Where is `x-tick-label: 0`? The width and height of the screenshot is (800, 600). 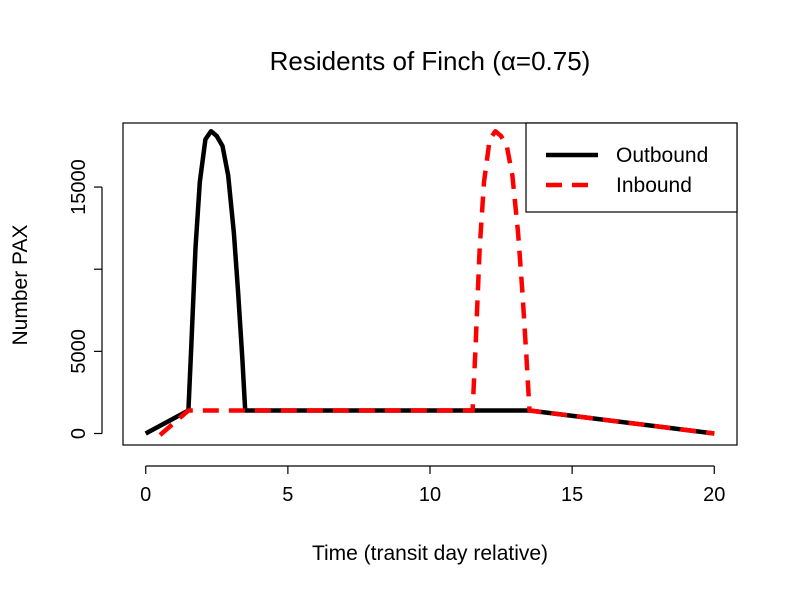 x-tick-label: 0 is located at coordinates (145, 495).